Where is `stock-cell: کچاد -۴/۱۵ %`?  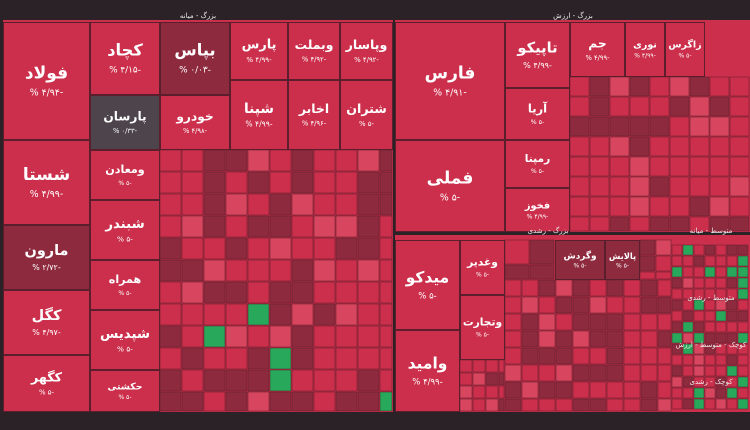
stock-cell: کچاد -۴/۱۵ % is located at coordinates (125, 58).